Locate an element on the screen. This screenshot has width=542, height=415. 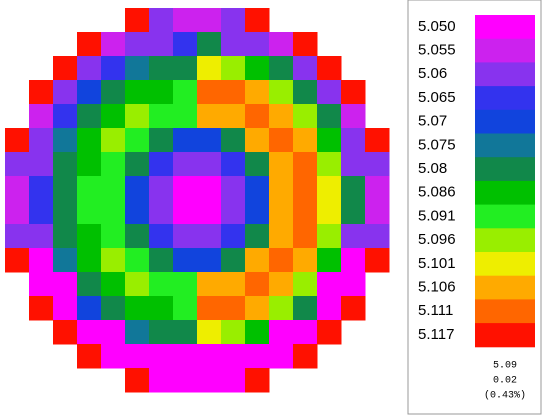
stat-mean: 5.09 is located at coordinates (505, 366).